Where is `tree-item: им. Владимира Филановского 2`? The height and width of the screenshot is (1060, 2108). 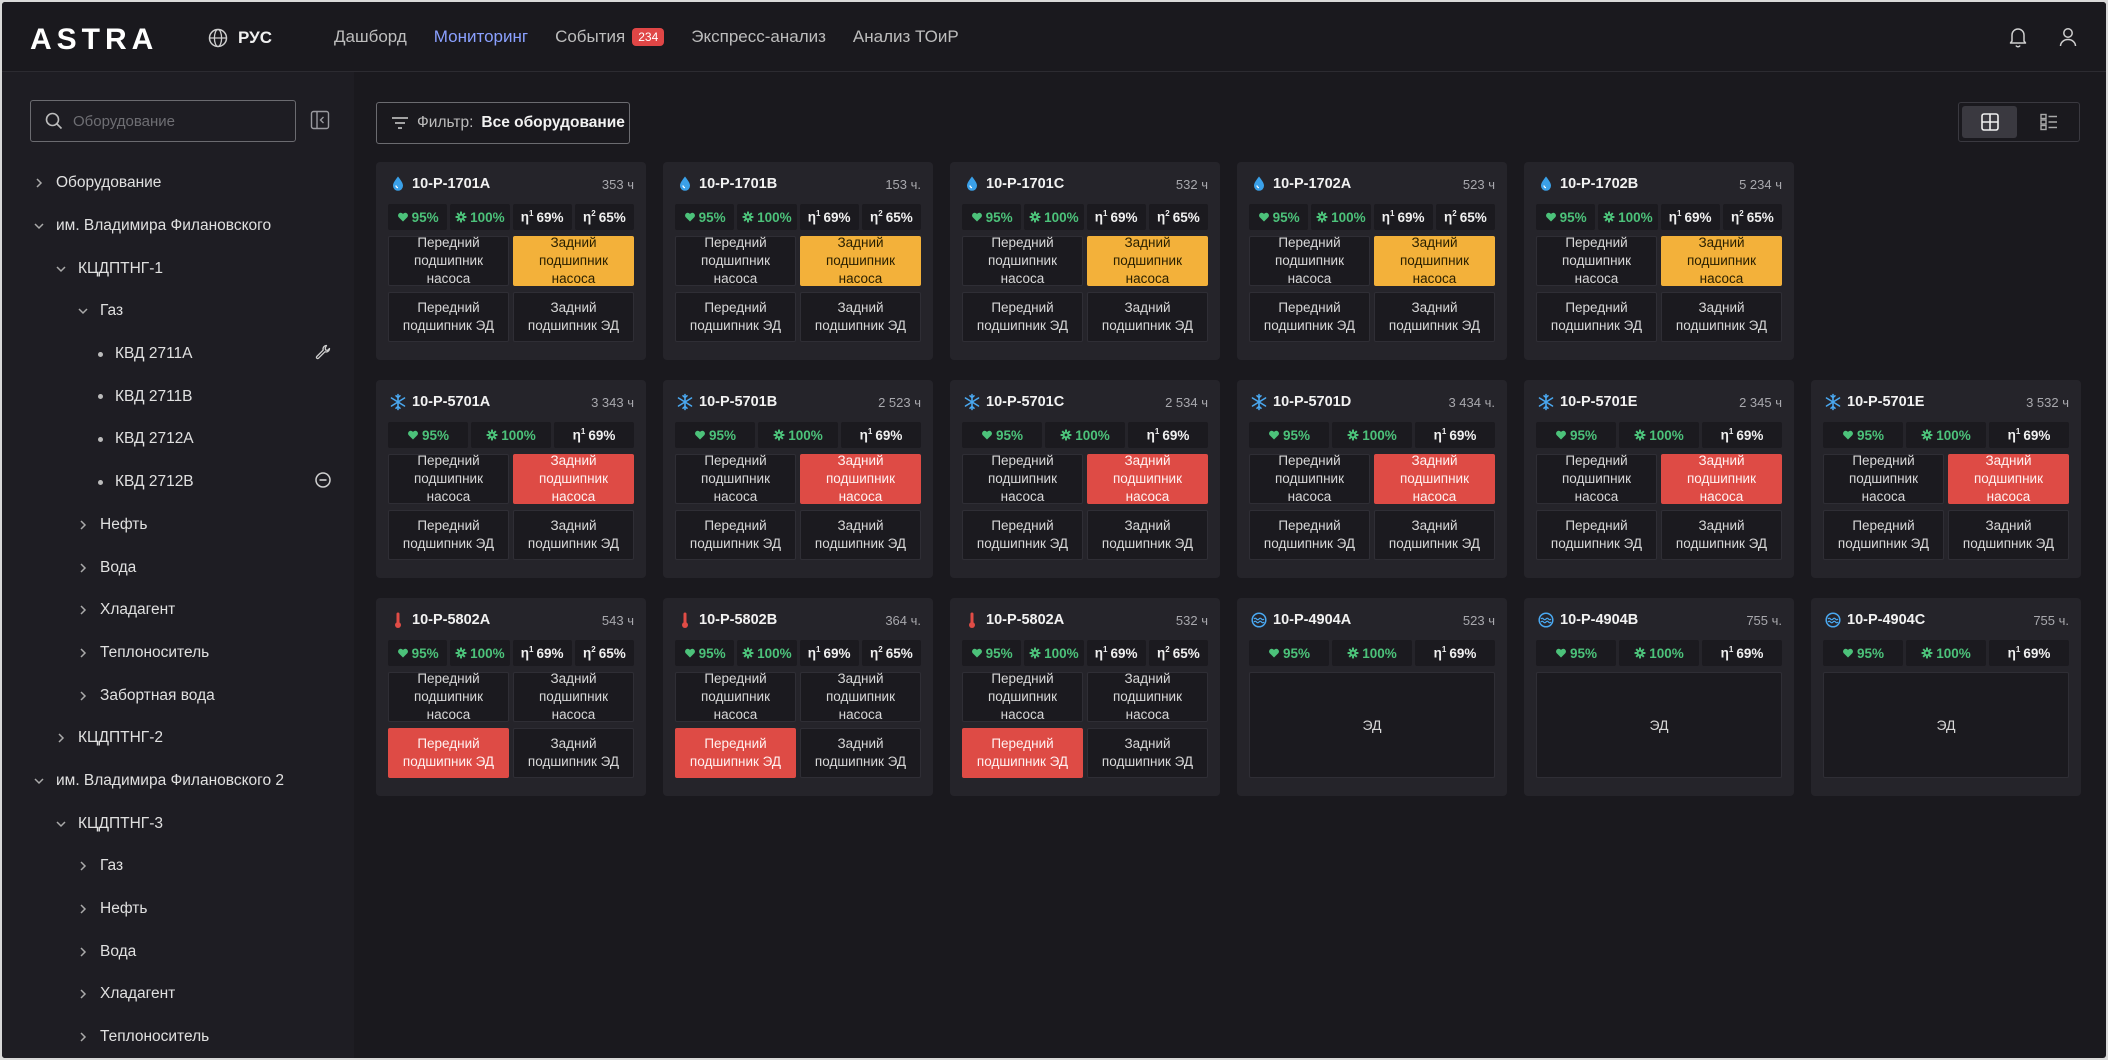
tree-item: им. Владимира Филановского 2 is located at coordinates (178, 781).